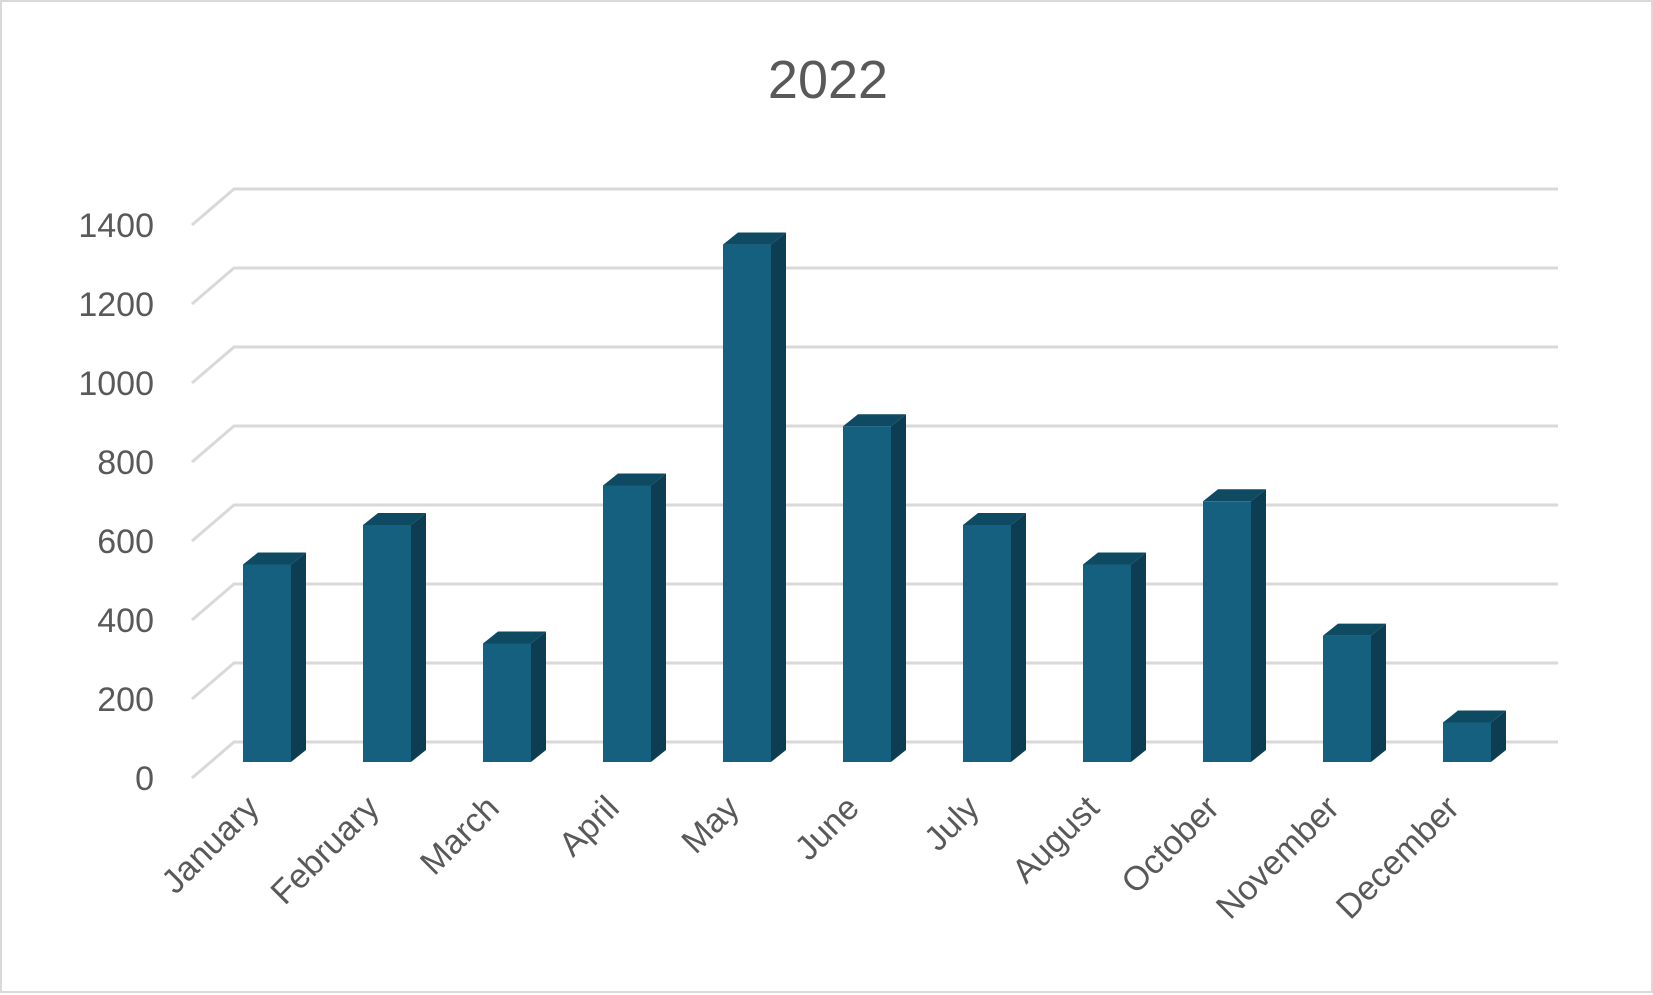 Image resolution: width=1653 pixels, height=995 pixels. What do you see at coordinates (1170, 845) in the screenshot?
I see `x-tick-label: October` at bounding box center [1170, 845].